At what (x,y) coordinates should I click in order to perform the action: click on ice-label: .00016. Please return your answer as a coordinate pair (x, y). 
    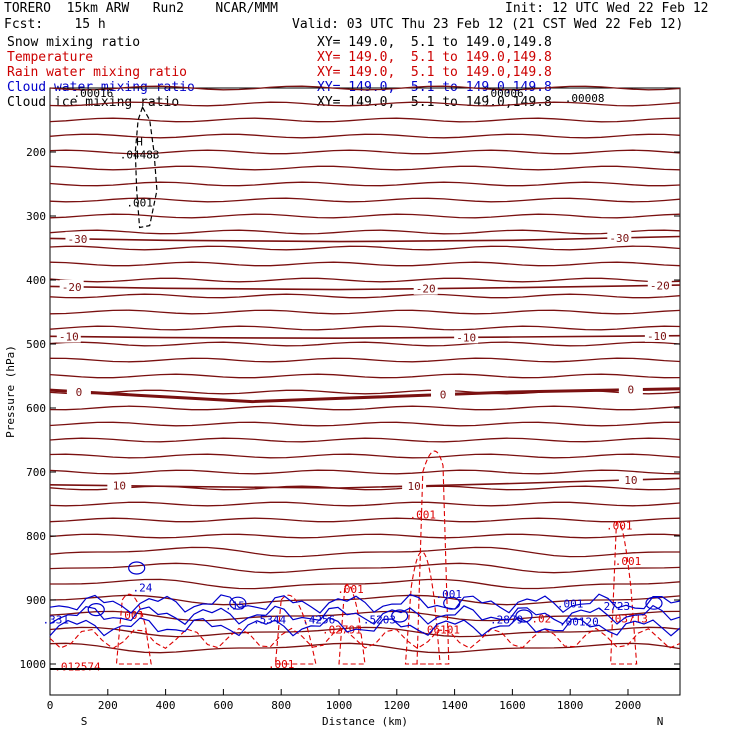
    Looking at the image, I should click on (93, 93).